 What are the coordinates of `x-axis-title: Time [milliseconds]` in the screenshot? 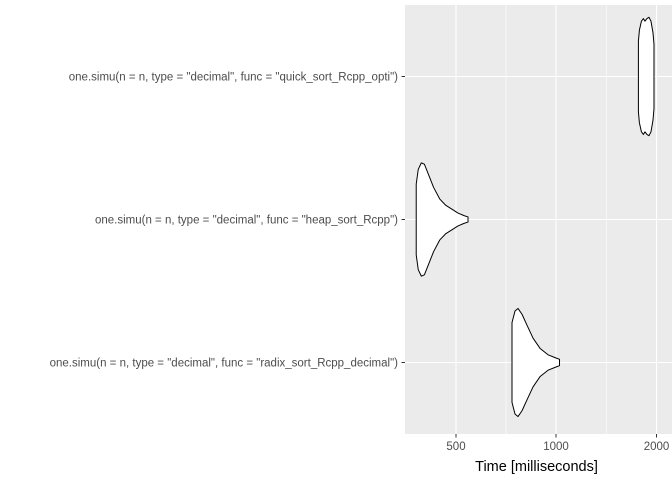 It's located at (536, 467).